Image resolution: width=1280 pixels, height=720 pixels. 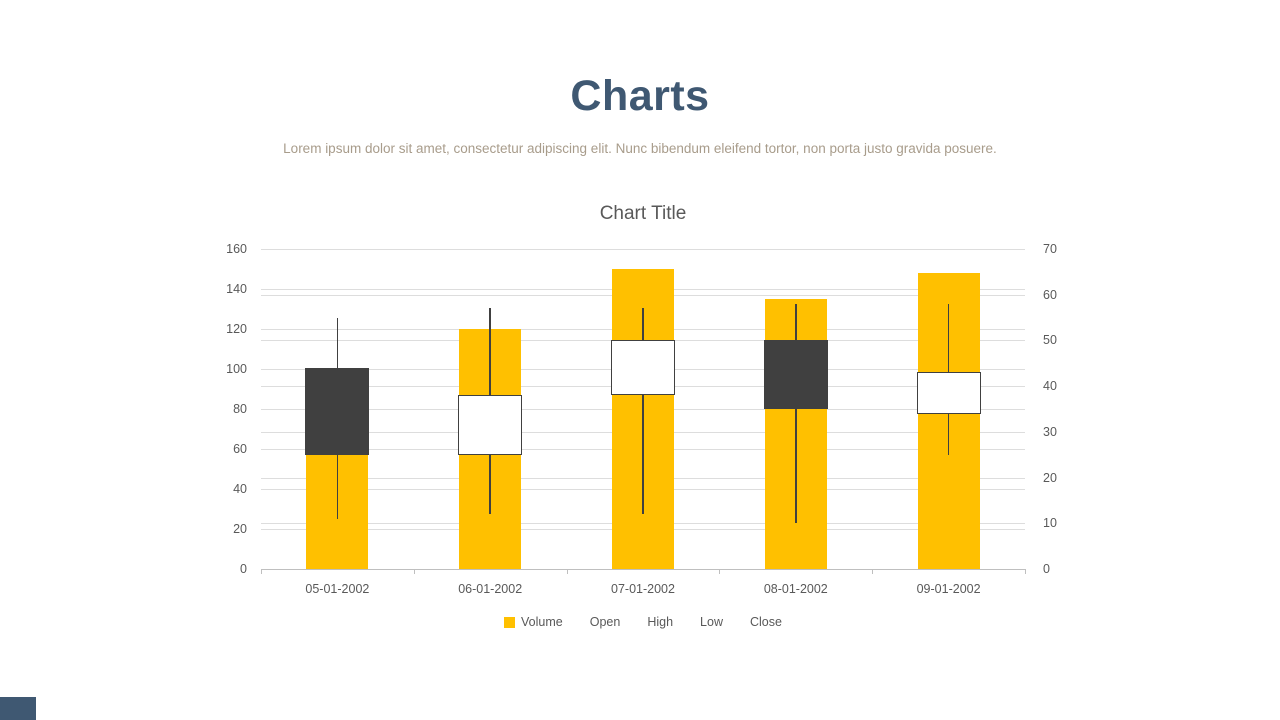 What do you see at coordinates (236, 288) in the screenshot?
I see `left-axis-tick-label: 140` at bounding box center [236, 288].